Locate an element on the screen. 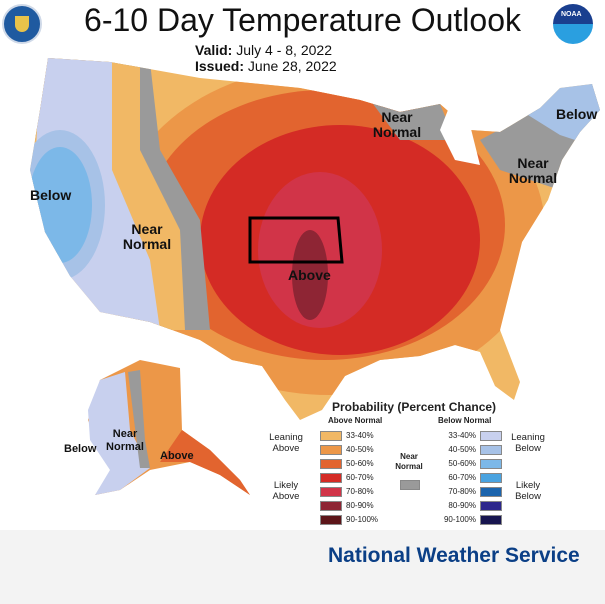 The image size is (605, 604). legend-above-row: 90-100% is located at coordinates (349, 519).